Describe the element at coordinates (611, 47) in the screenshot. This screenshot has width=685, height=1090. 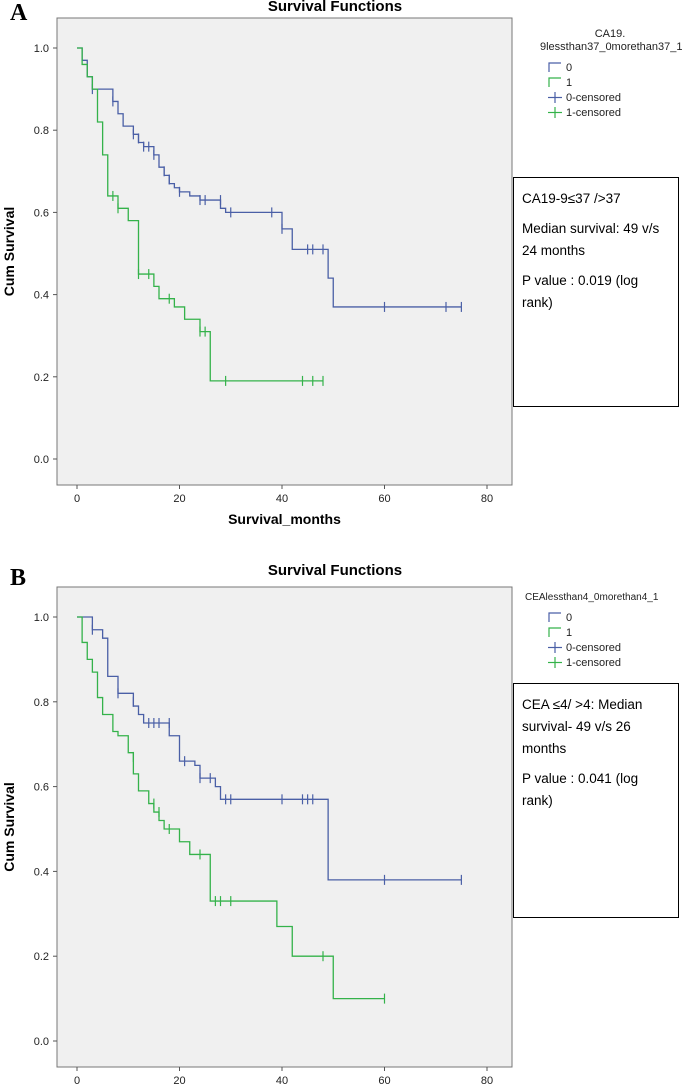
I see `legend-title-line2: 9lessthan37_0morethan37_1` at that location.